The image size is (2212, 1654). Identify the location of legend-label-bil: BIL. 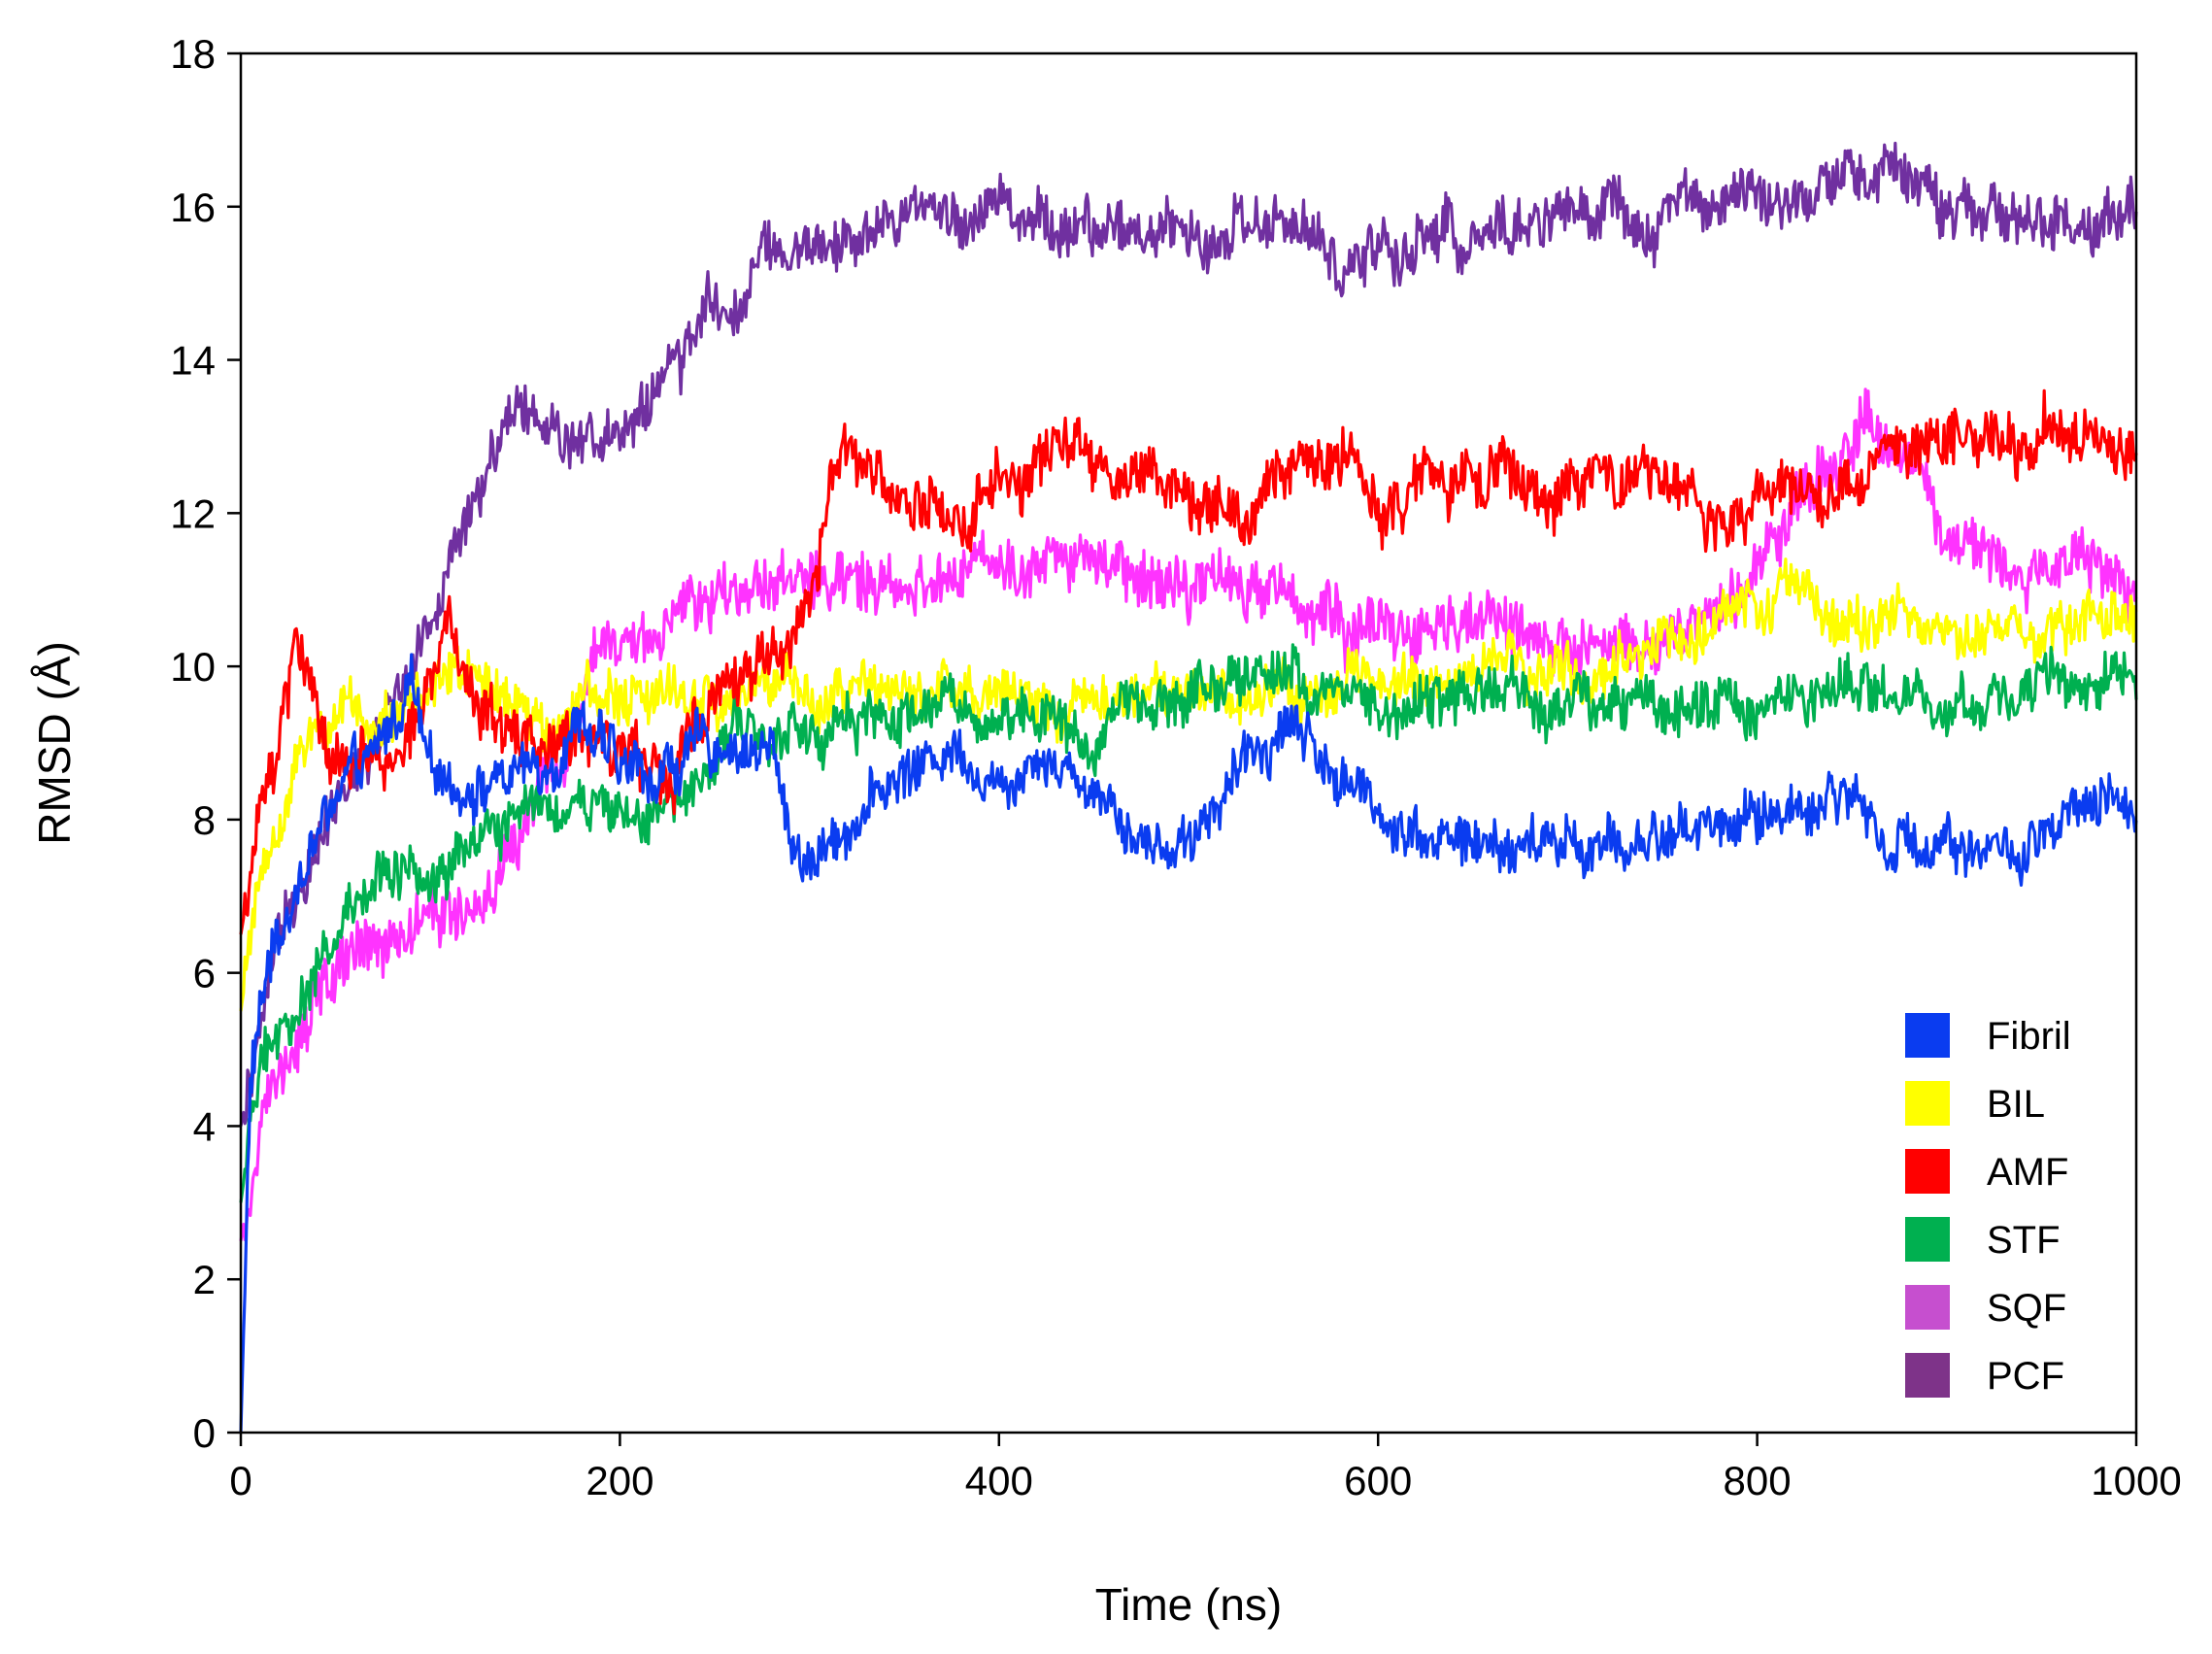
(2016, 1105).